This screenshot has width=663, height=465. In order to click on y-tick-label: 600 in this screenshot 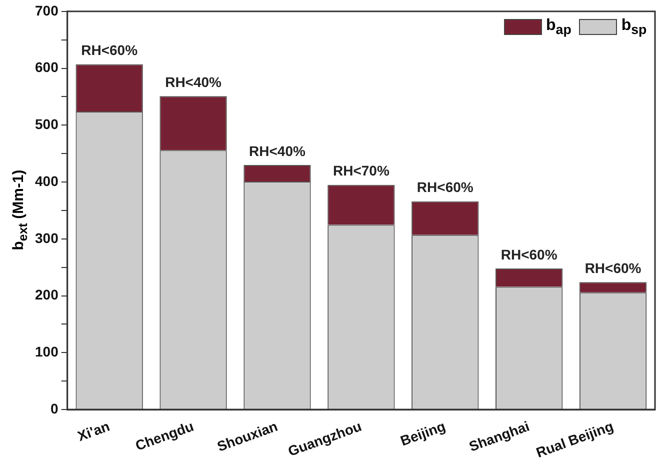, I will do `click(47, 67)`.